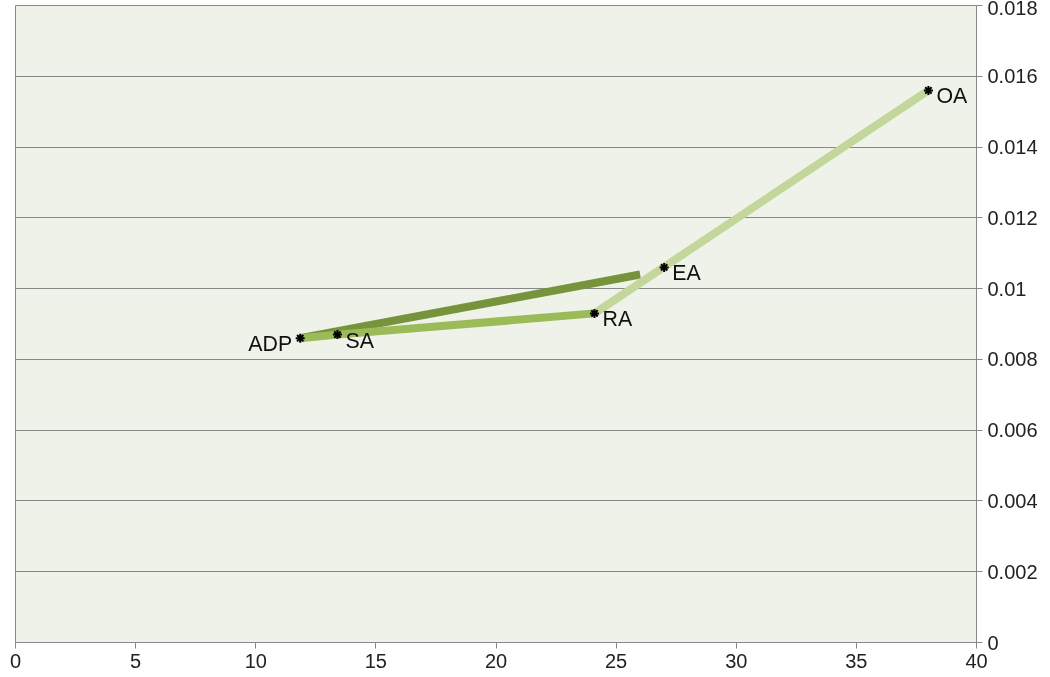  What do you see at coordinates (1012, 147) in the screenshot?
I see `y-tick-label: 0.014` at bounding box center [1012, 147].